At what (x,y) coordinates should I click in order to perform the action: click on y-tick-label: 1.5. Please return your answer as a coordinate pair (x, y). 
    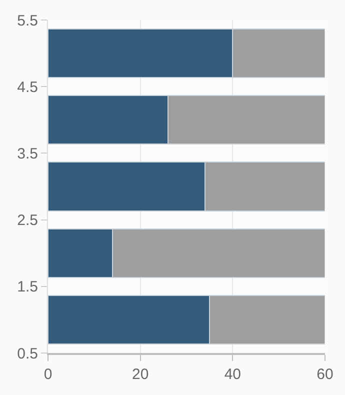
    Looking at the image, I should click on (27, 287).